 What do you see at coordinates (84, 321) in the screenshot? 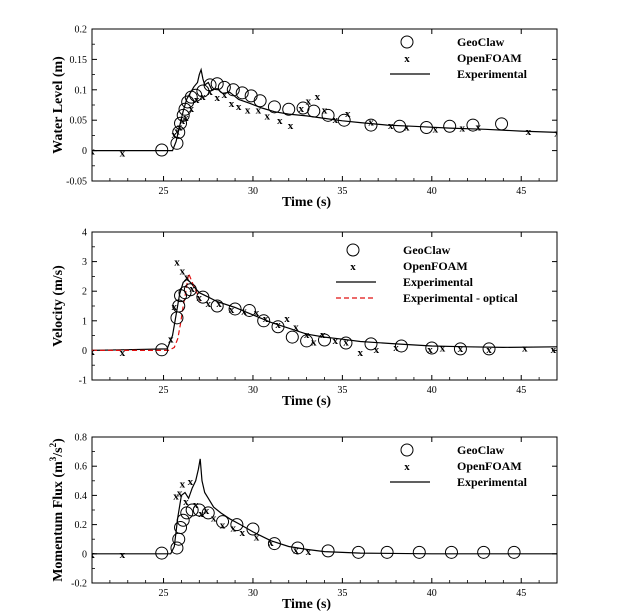
I see `y-tick-label: 1` at bounding box center [84, 321].